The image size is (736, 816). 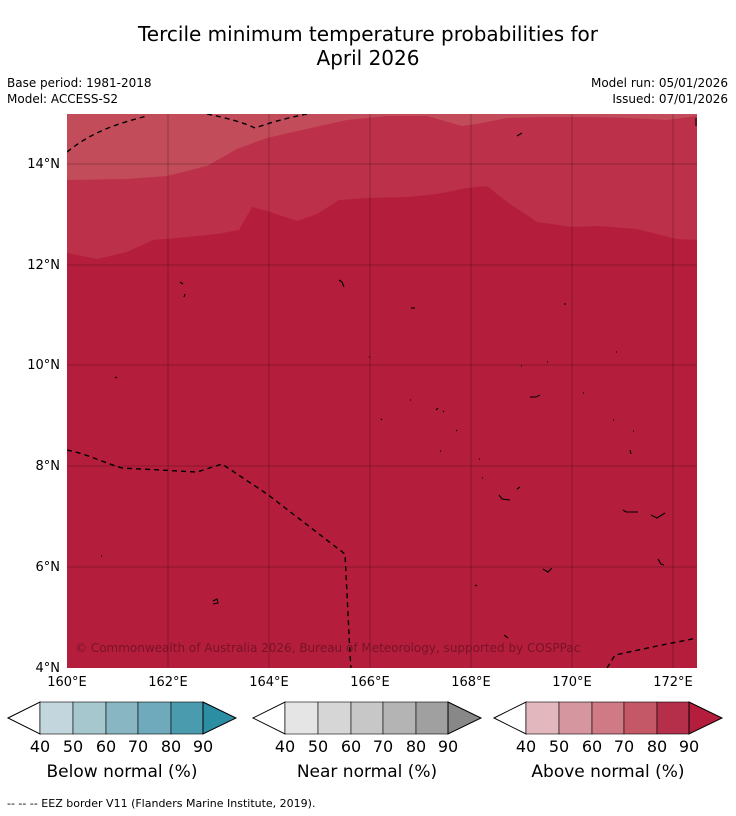 What do you see at coordinates (351, 746) in the screenshot?
I see `cbar-near-tick-60: 60` at bounding box center [351, 746].